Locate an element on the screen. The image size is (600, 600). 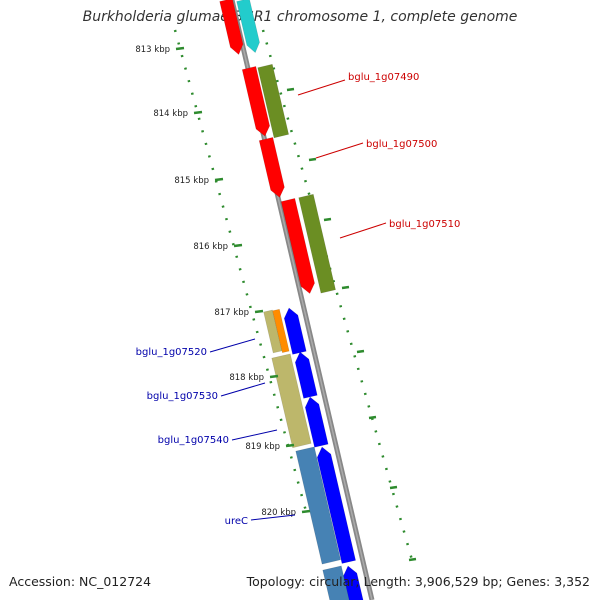
gene-label: bglu_1g07500 is located at coordinates (401, 144).